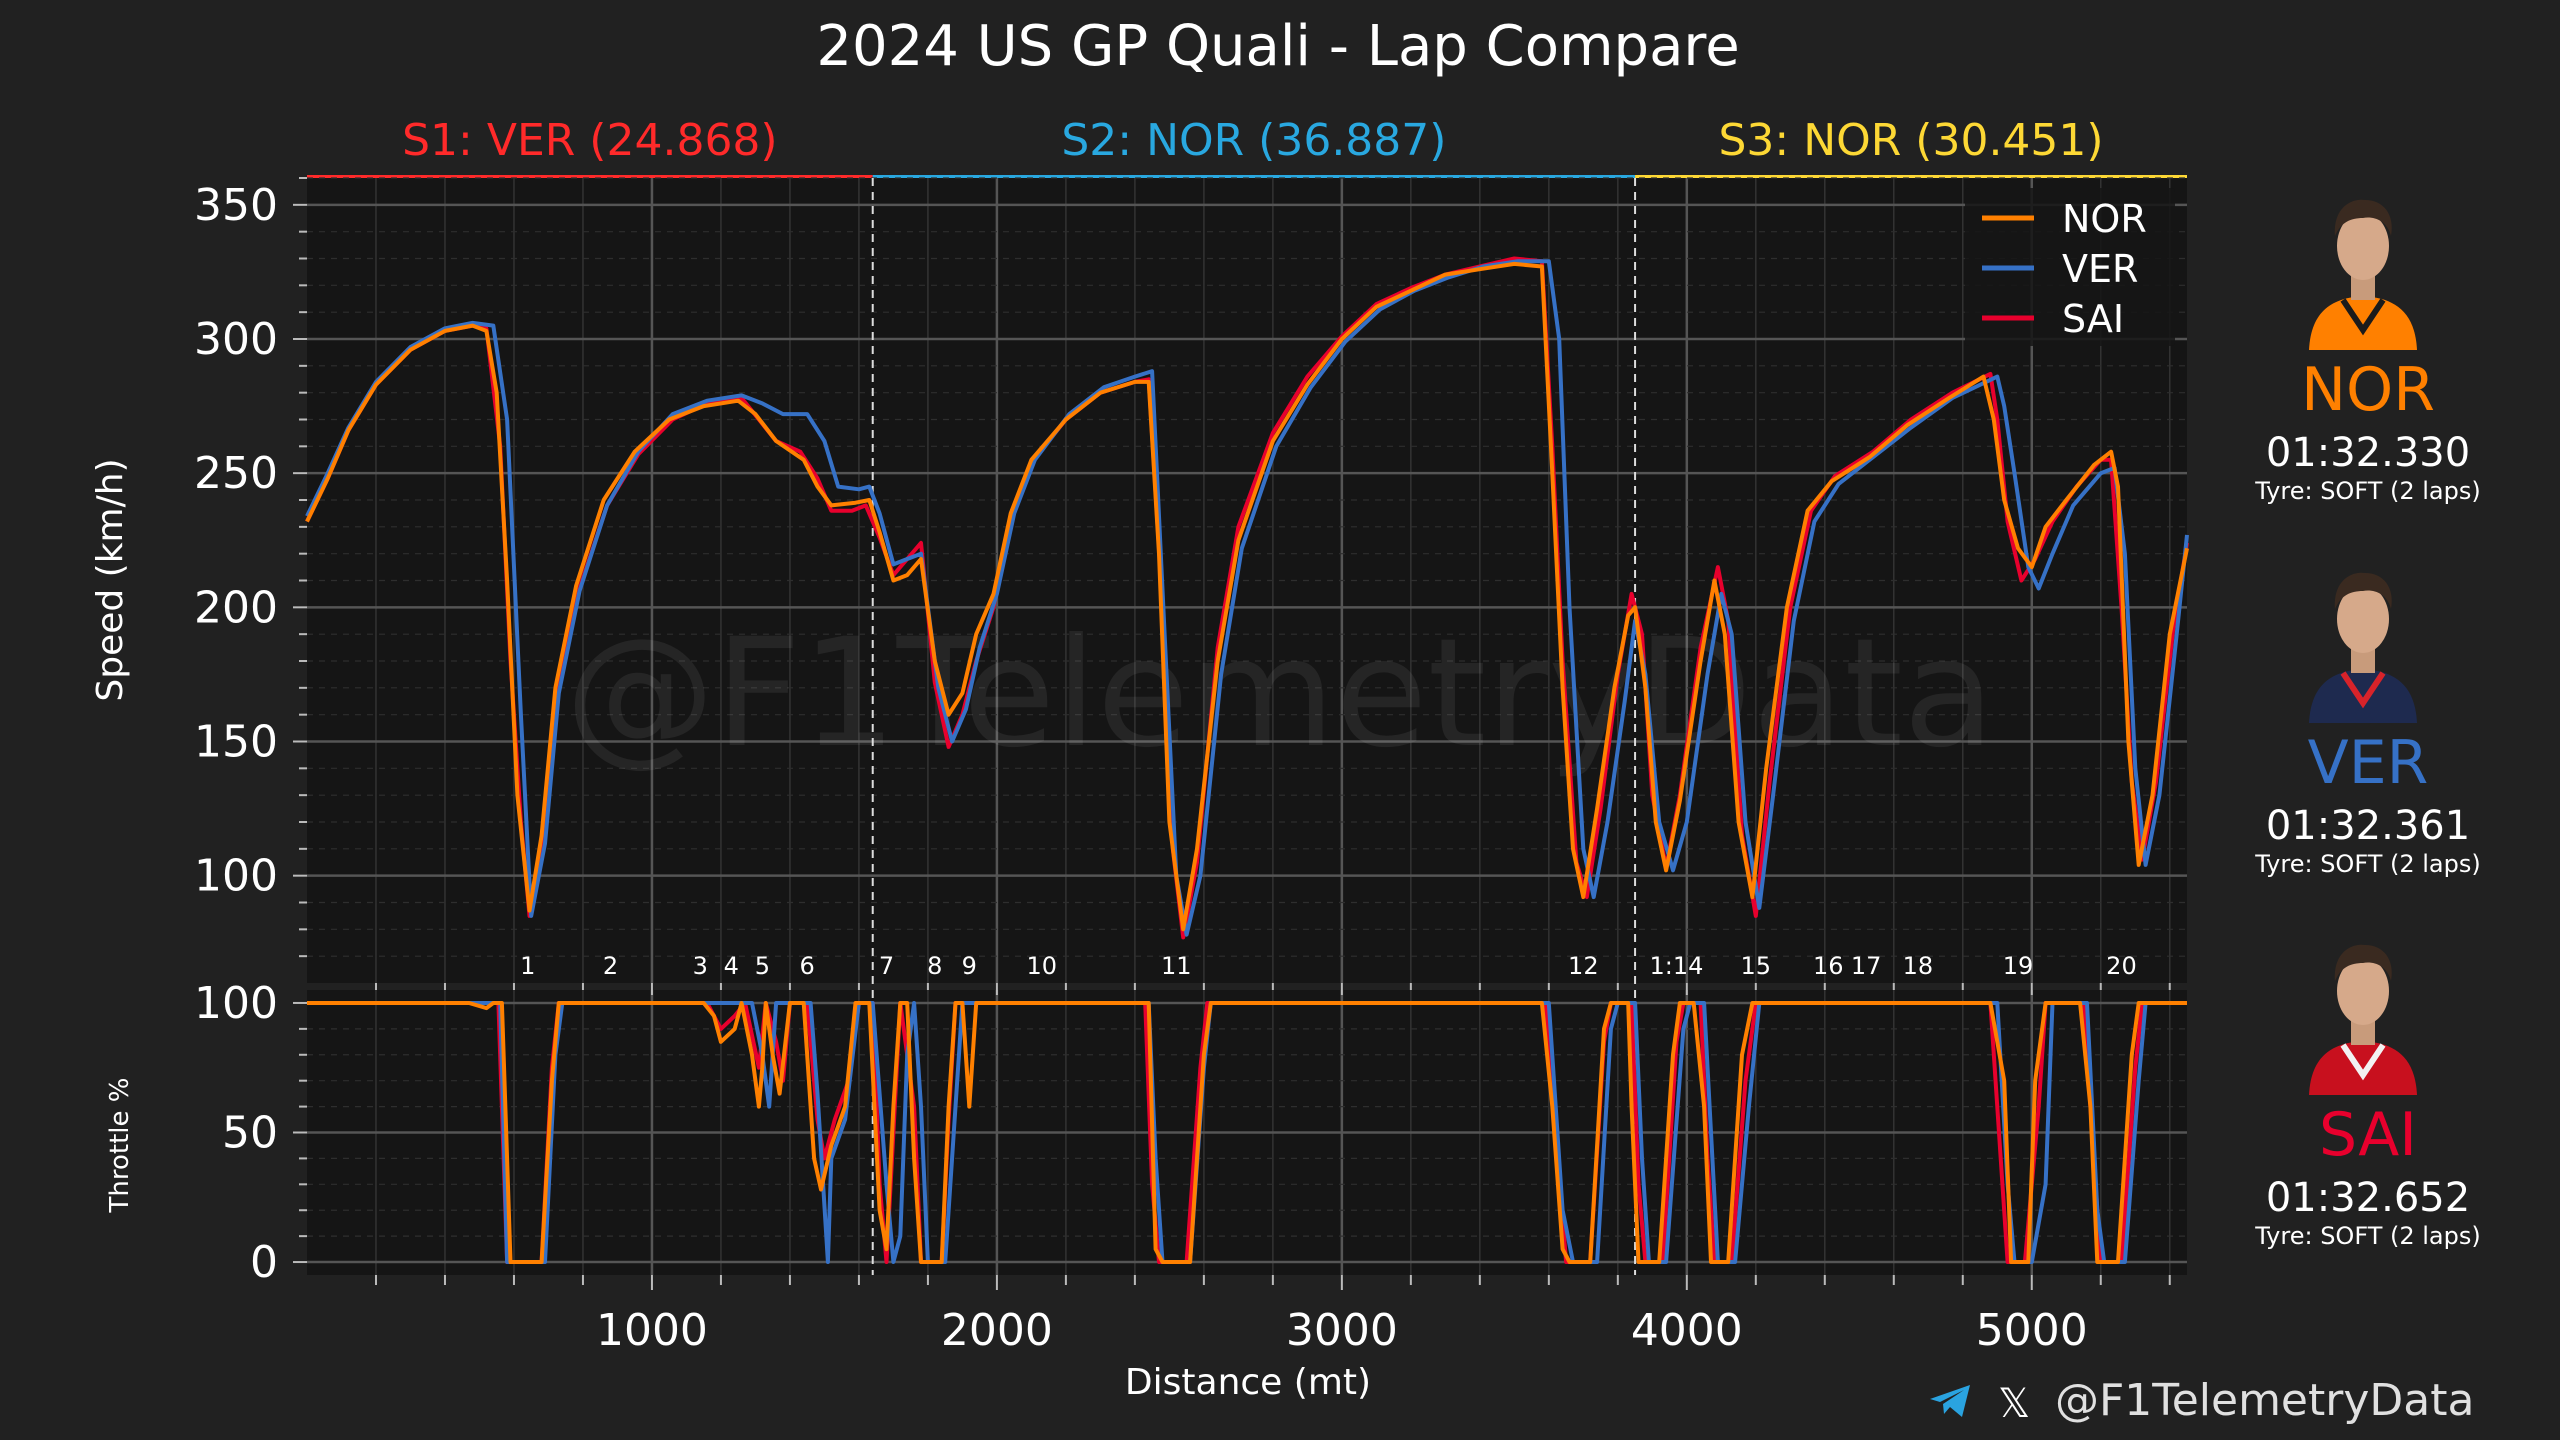  I want to click on throttle-y-tick-label: 100, so click(236, 1003).